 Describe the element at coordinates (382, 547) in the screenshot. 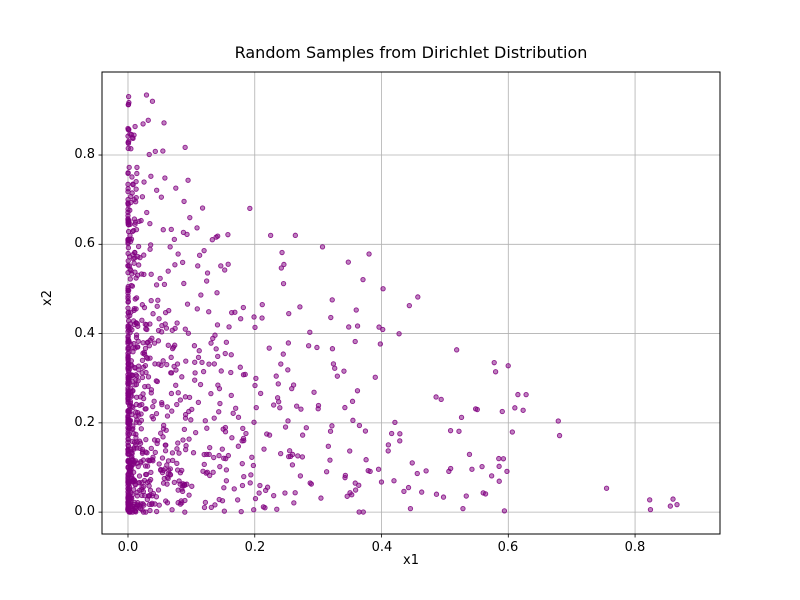

I see `x-tick-label-2: 0.4` at that location.